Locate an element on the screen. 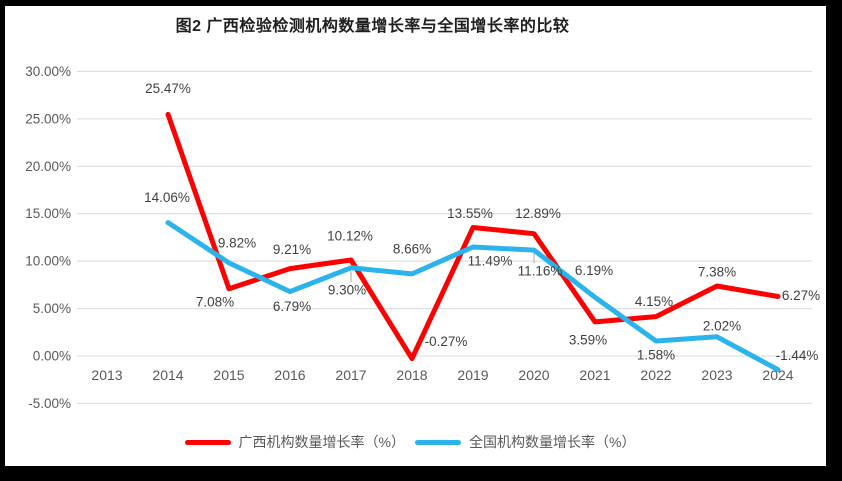 The height and width of the screenshot is (481, 842). legend-item-guangxi: 广西机构数量增长率（%） is located at coordinates (294, 442).